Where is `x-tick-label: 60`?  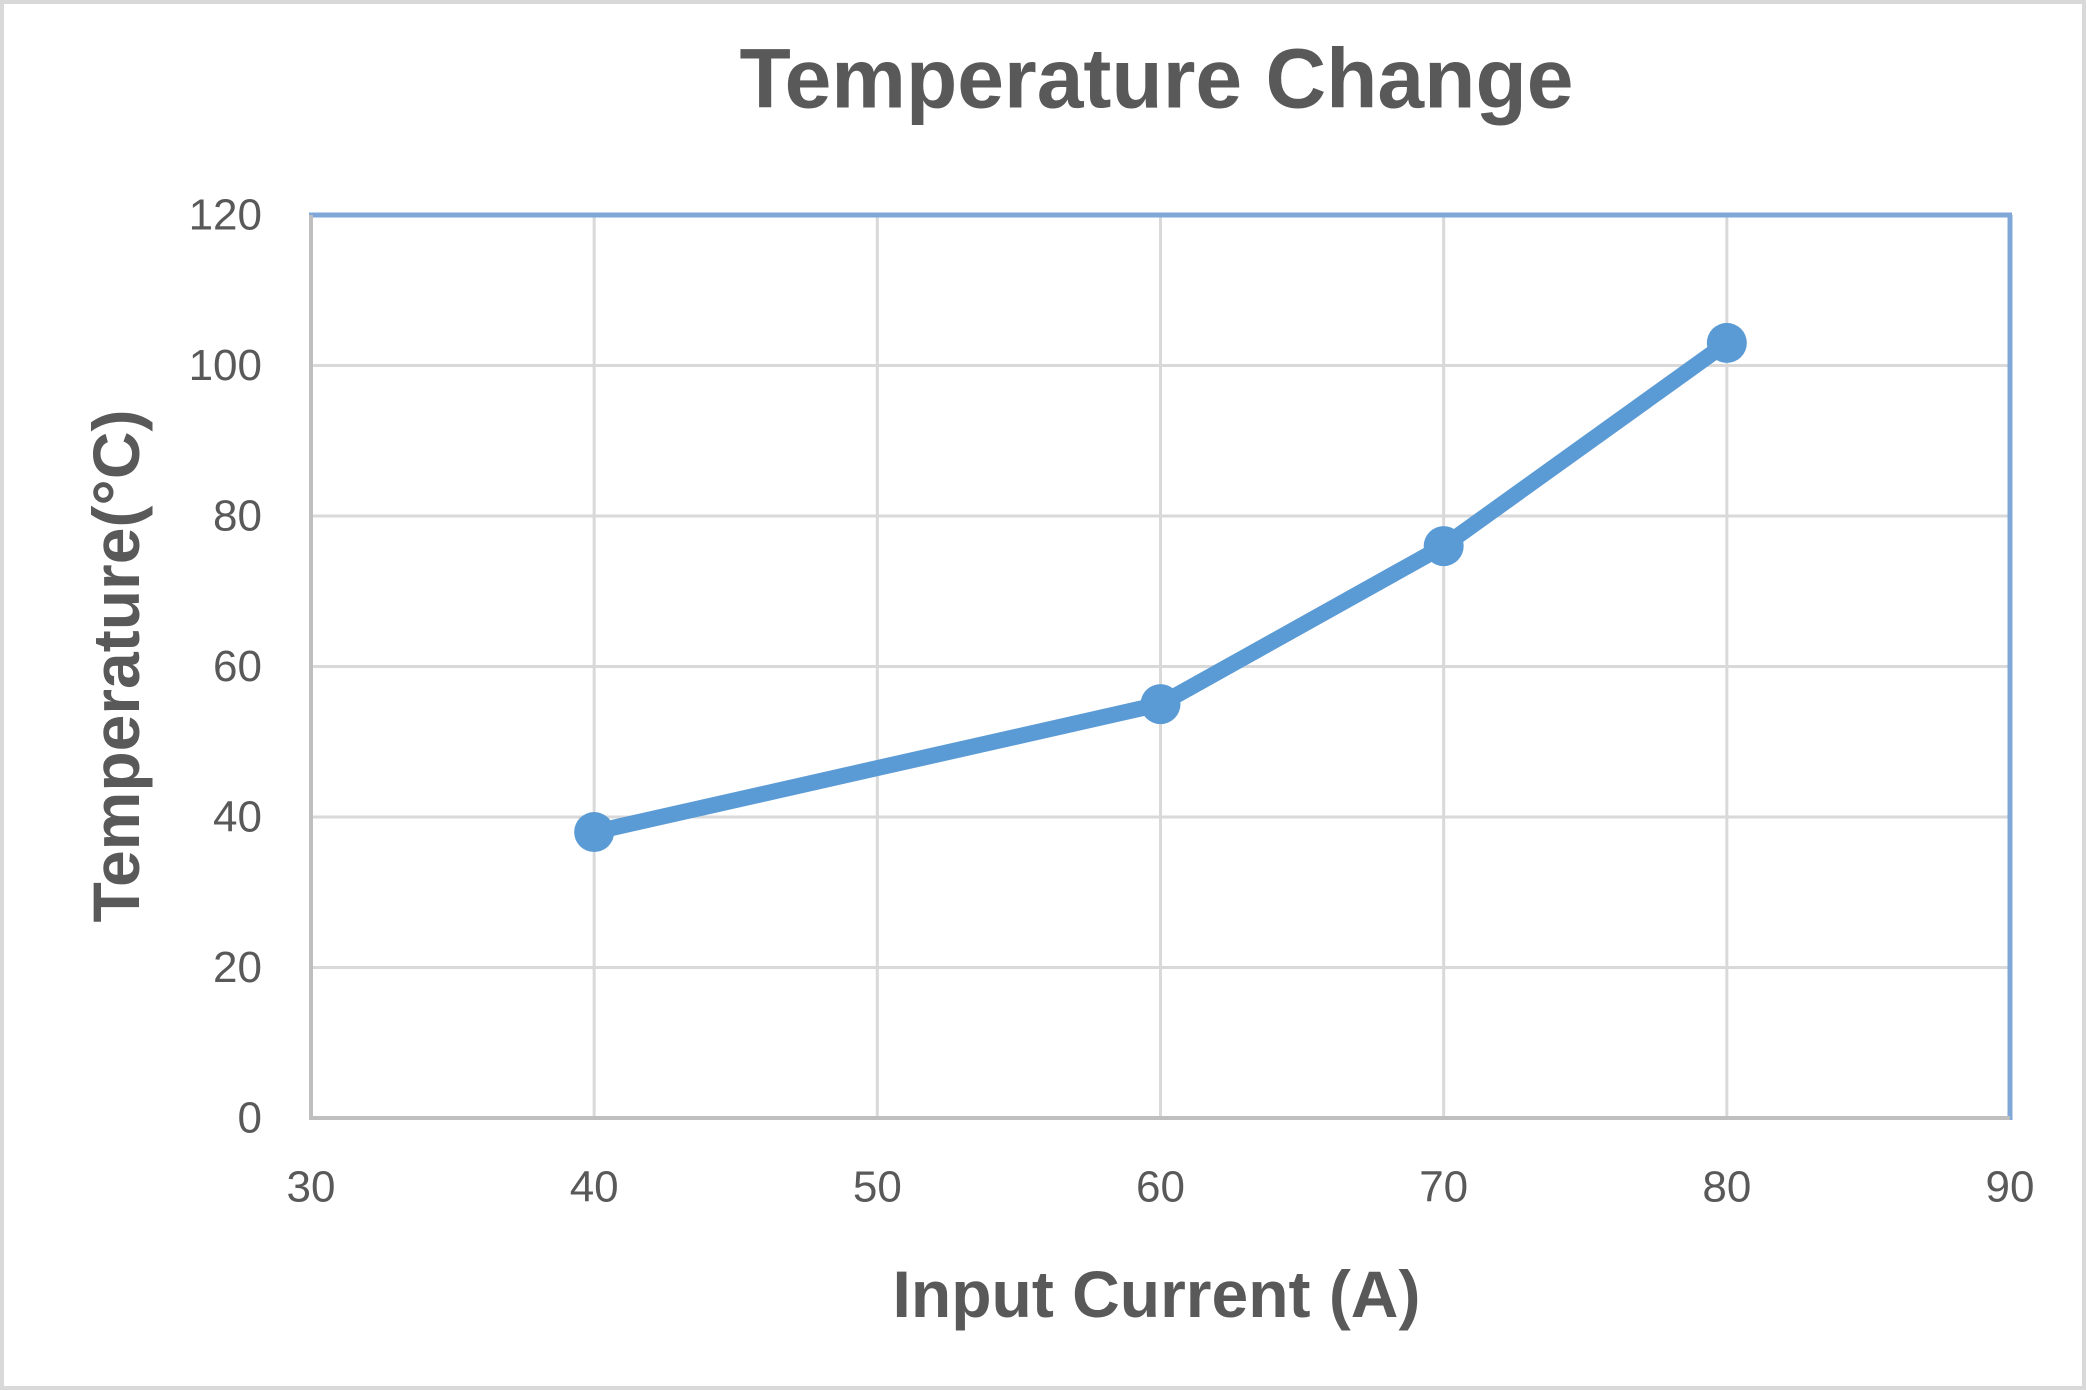
x-tick-label: 60 is located at coordinates (1160, 1187).